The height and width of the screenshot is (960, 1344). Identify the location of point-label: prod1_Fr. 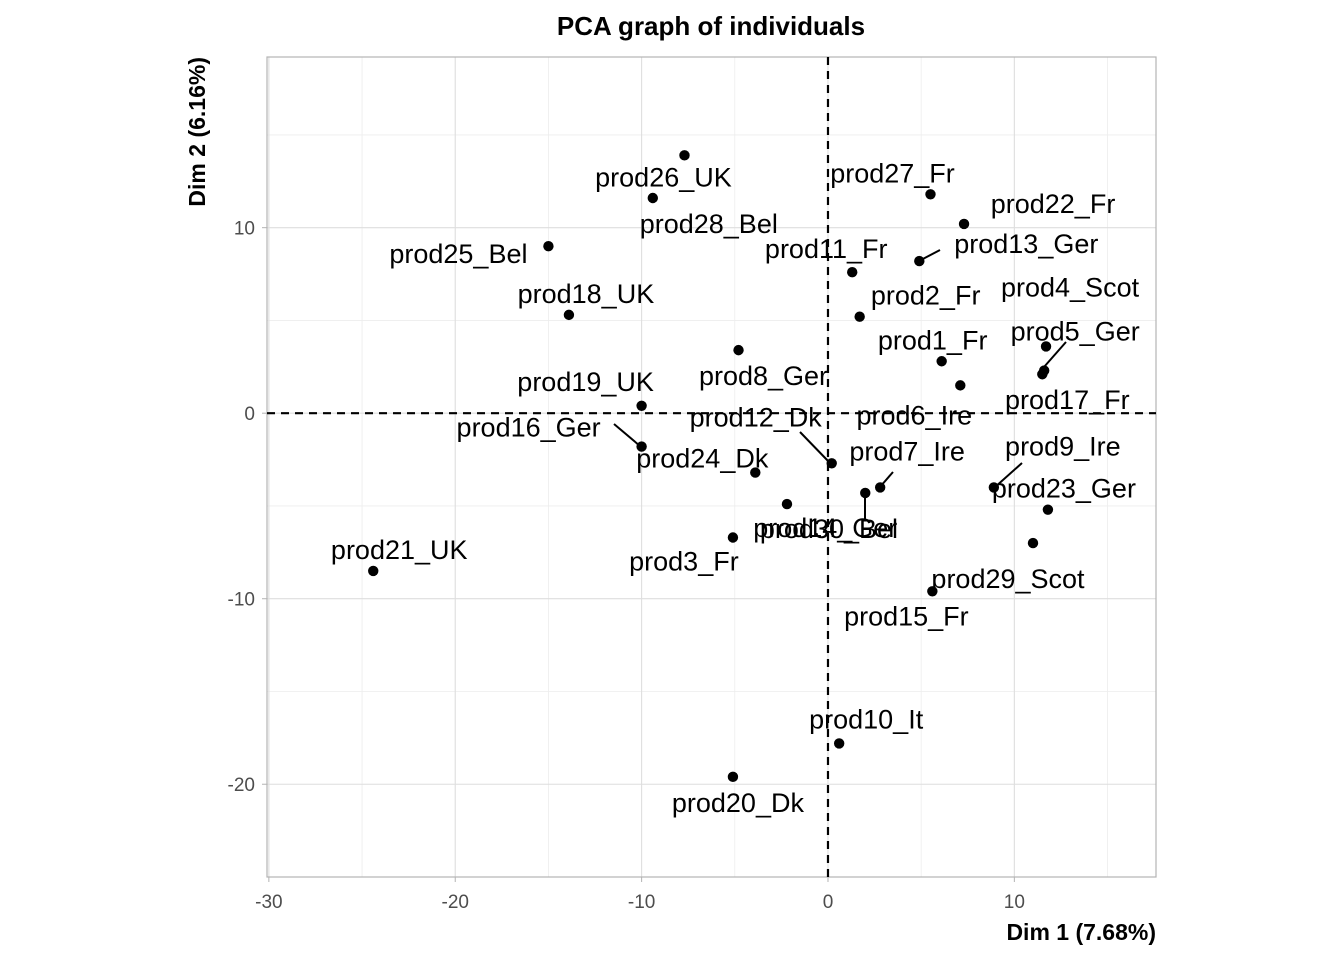
(933, 340).